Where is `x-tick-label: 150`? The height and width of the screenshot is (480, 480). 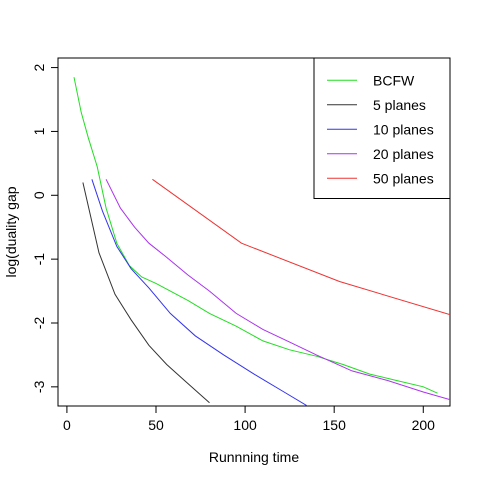 x-tick-label: 150 is located at coordinates (335, 425).